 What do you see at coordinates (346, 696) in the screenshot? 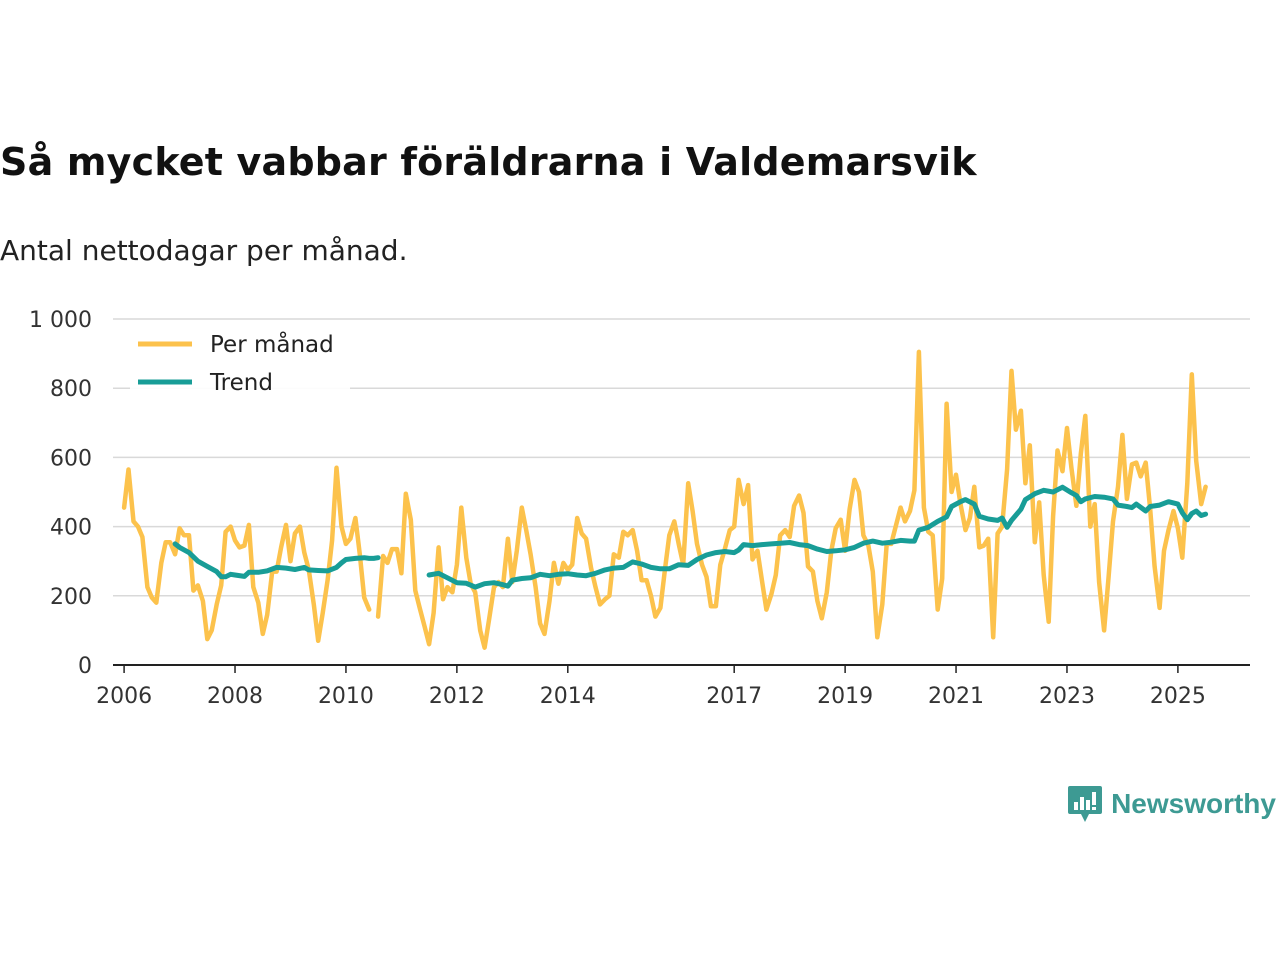
I see `x-tick-label: 2010` at bounding box center [346, 696].